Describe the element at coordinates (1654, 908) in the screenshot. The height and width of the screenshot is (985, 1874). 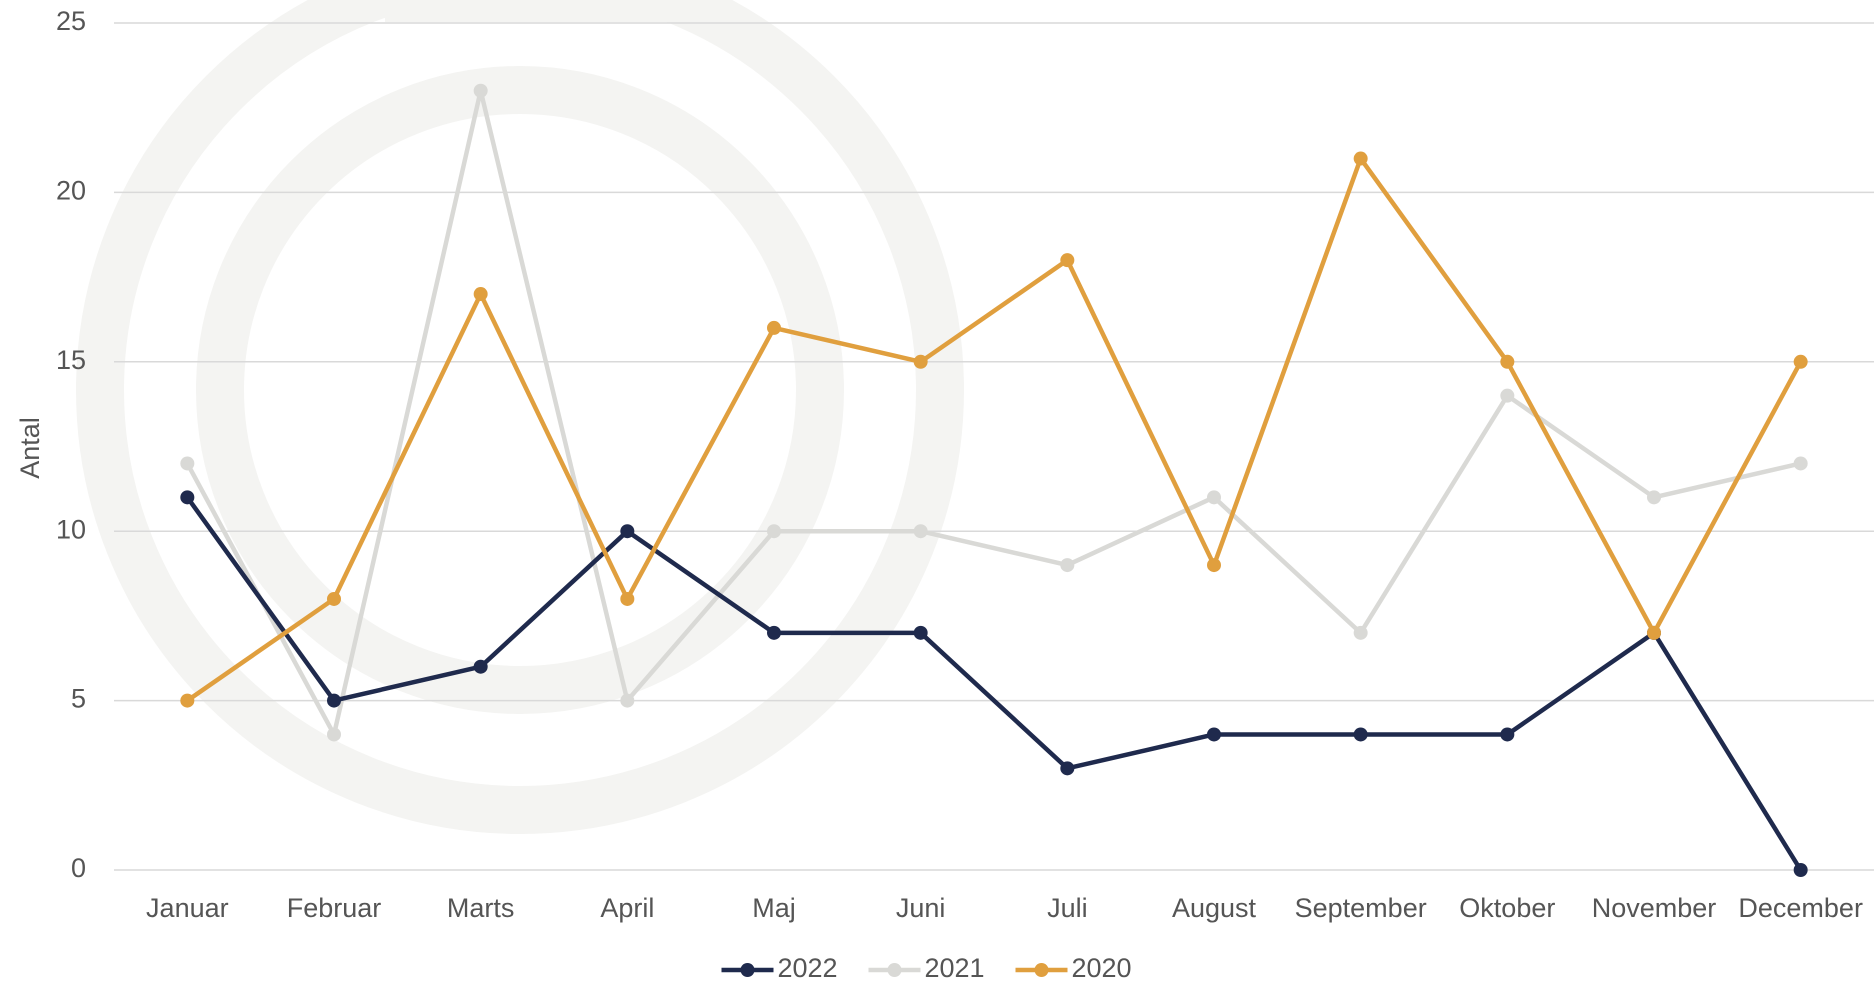
I see `x-tick-label: November` at that location.